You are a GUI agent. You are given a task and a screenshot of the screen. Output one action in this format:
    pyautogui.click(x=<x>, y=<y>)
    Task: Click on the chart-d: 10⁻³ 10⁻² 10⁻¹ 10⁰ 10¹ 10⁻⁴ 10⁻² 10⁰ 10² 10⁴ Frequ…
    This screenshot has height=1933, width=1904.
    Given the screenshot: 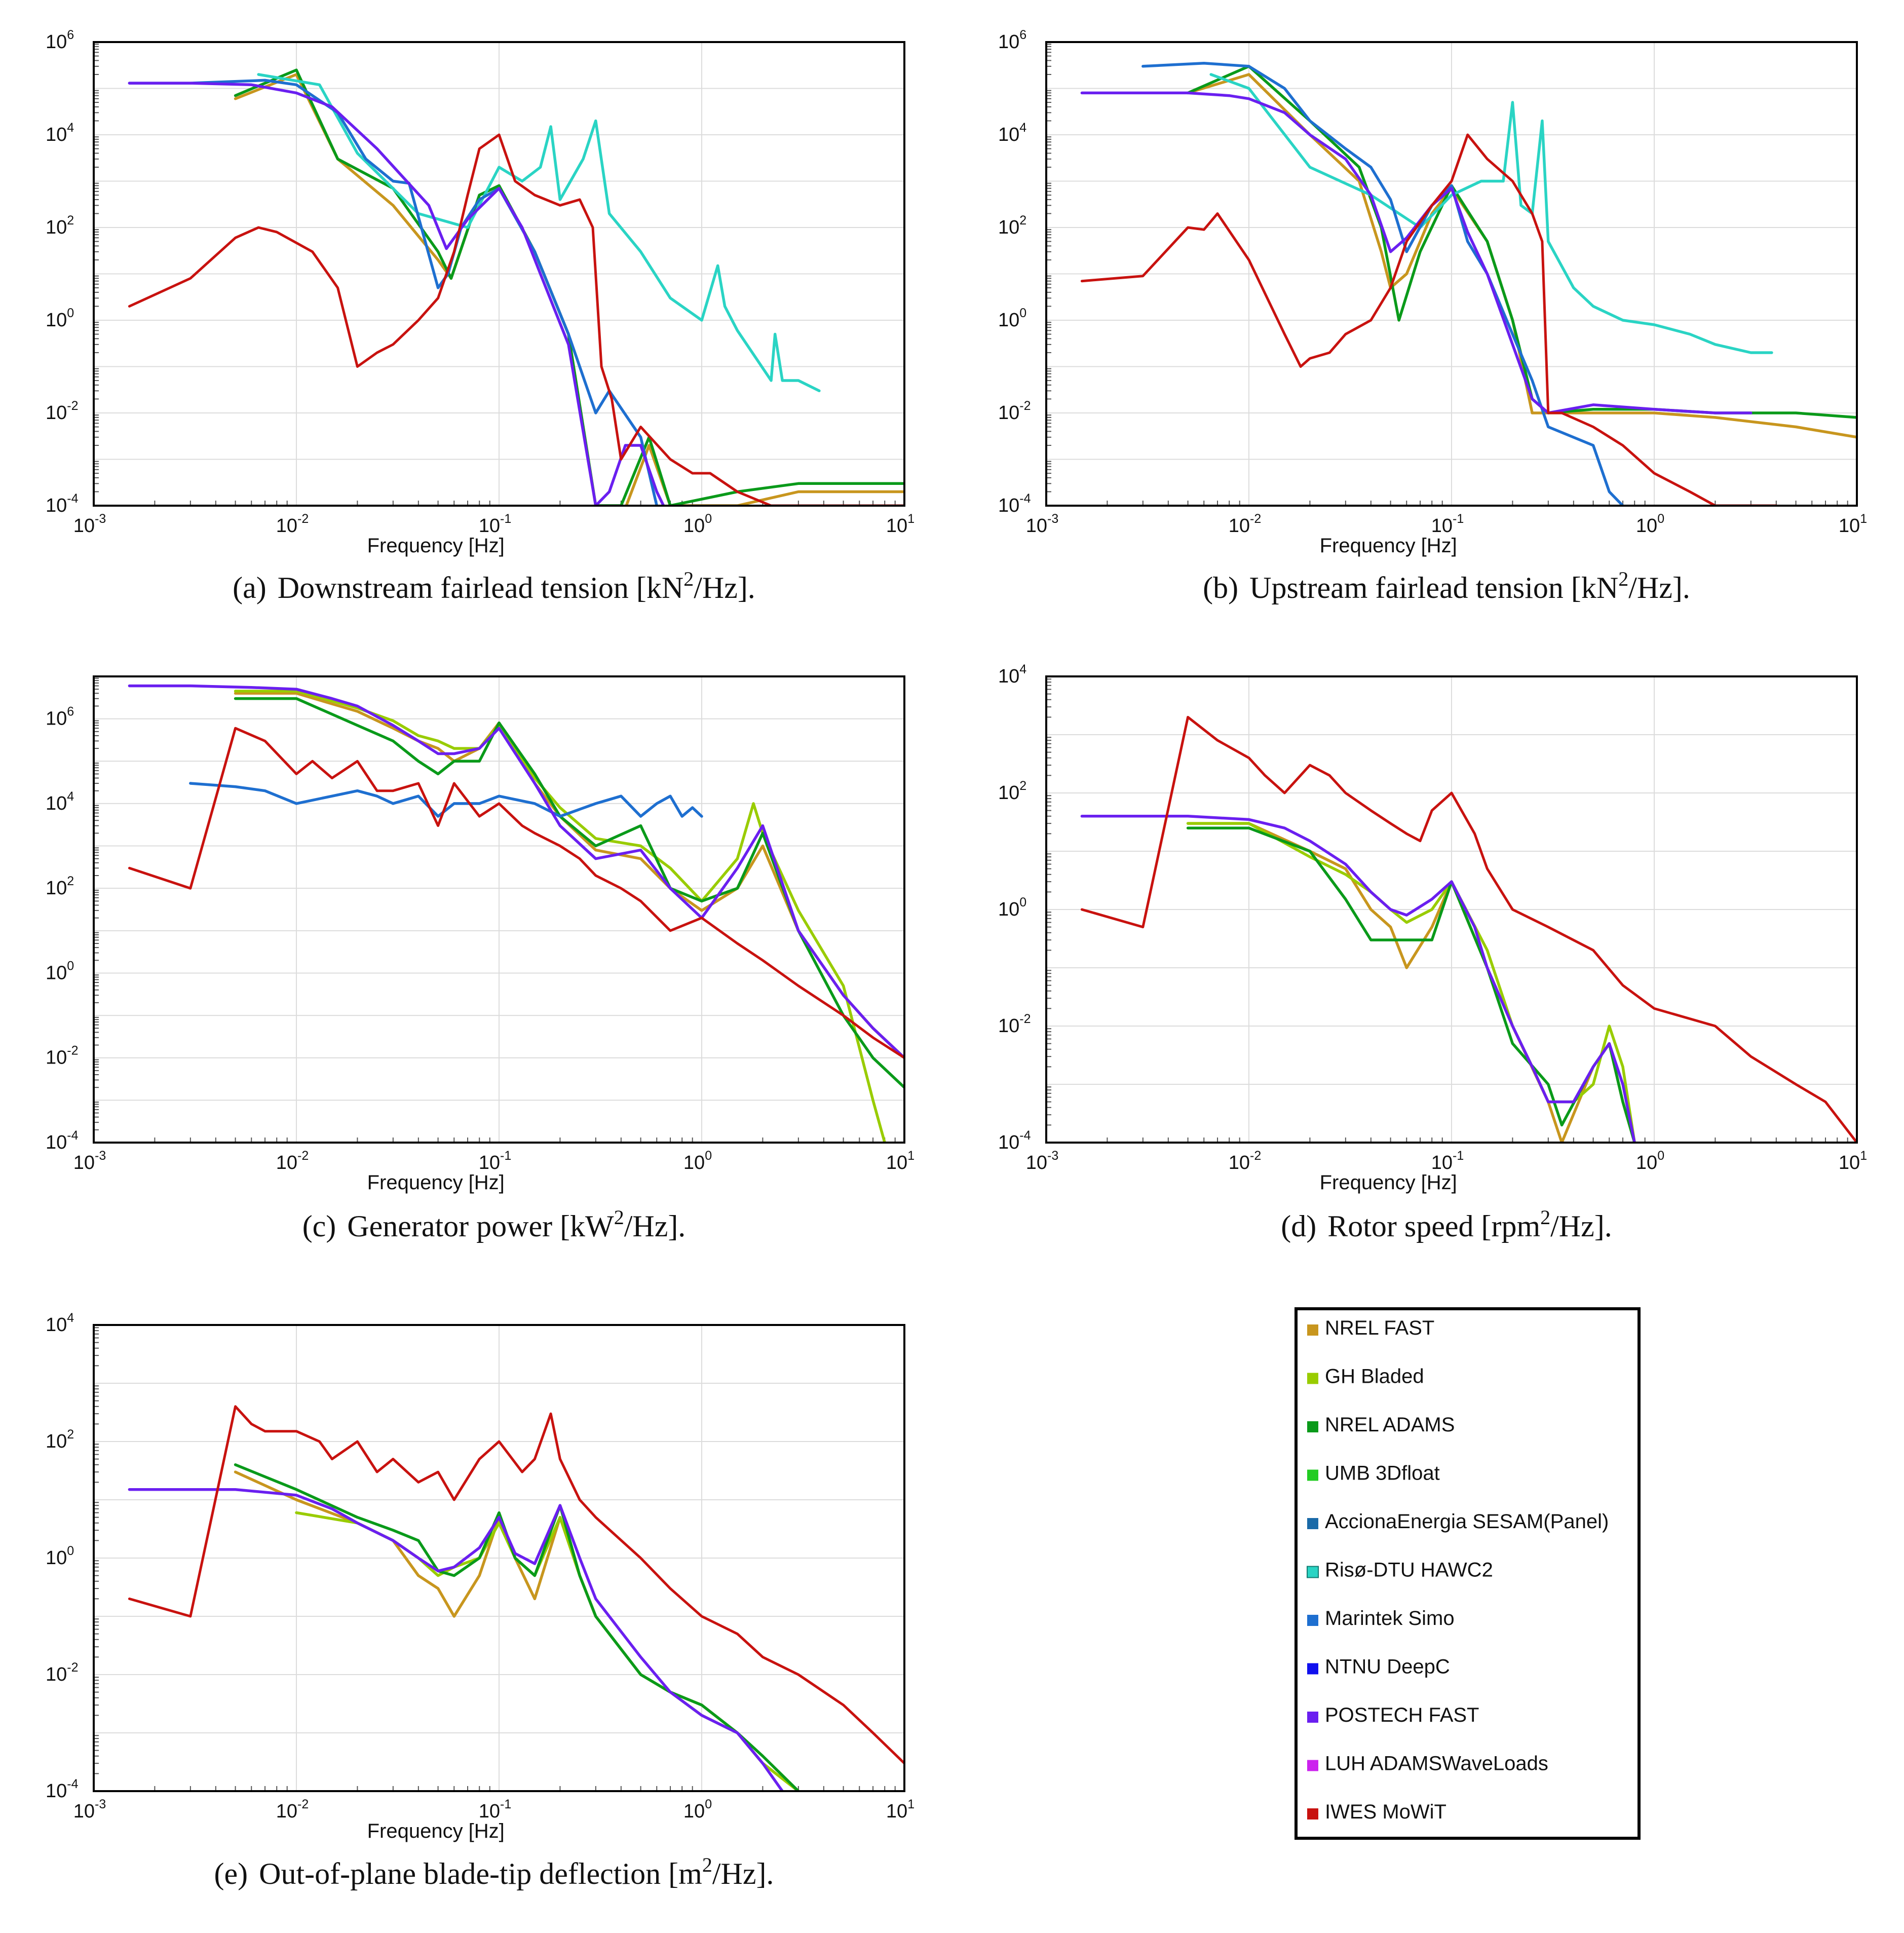 What is the action you would take?
    pyautogui.click(x=1432, y=952)
    